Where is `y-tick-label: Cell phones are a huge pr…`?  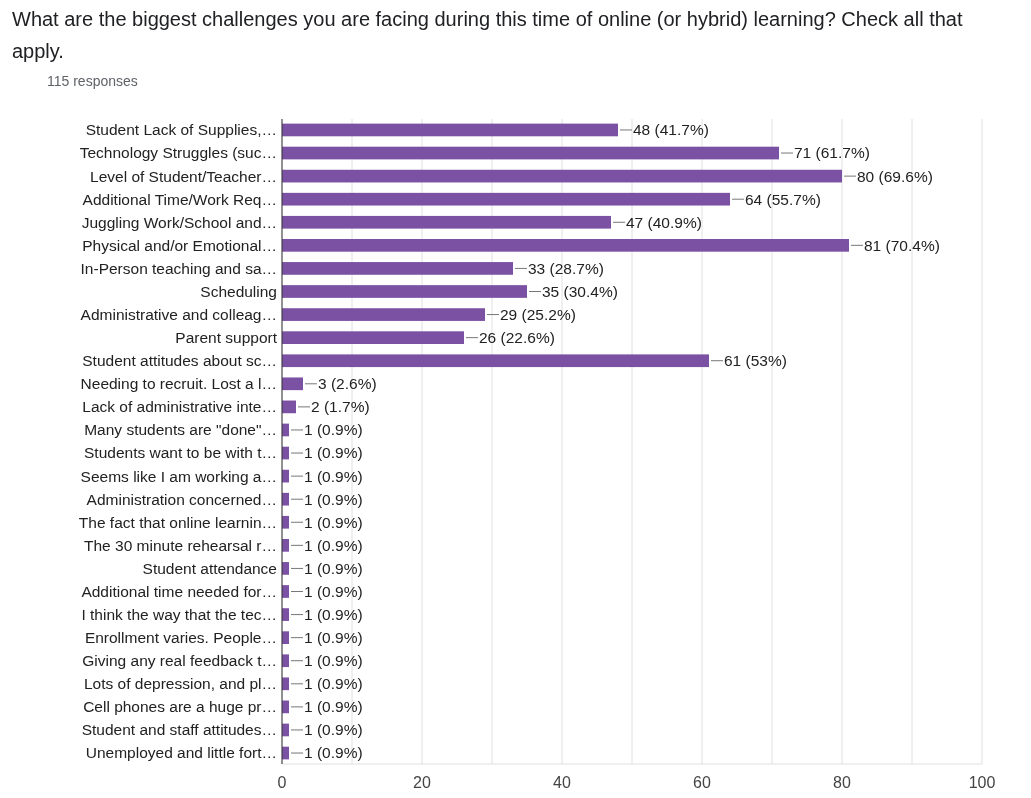 y-tick-label: Cell phones are a huge pr… is located at coordinates (180, 707).